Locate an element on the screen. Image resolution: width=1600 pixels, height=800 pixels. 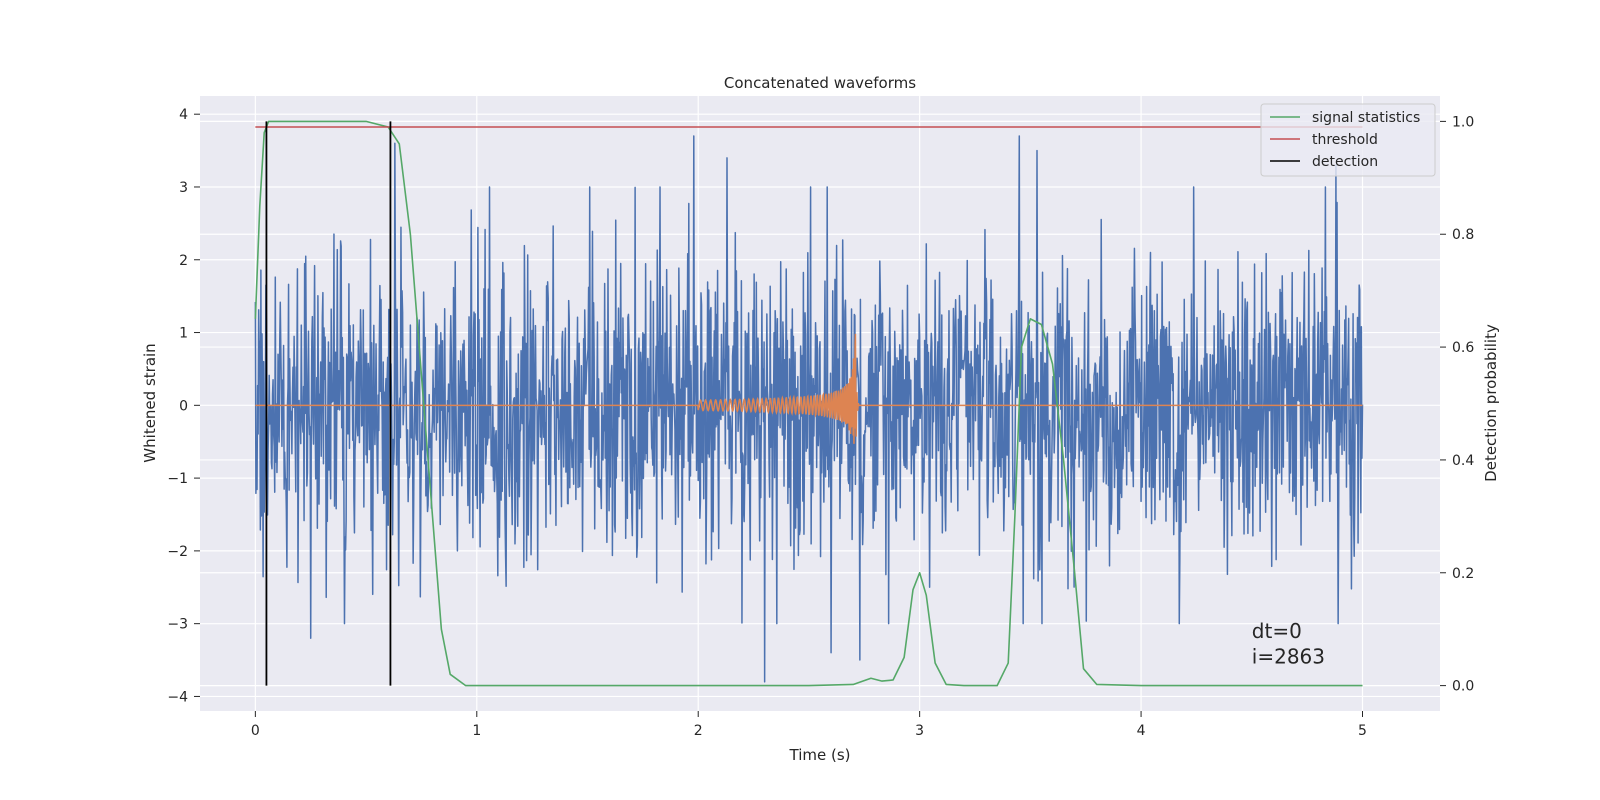
x-tick-label: 3 is located at coordinates (919, 731).